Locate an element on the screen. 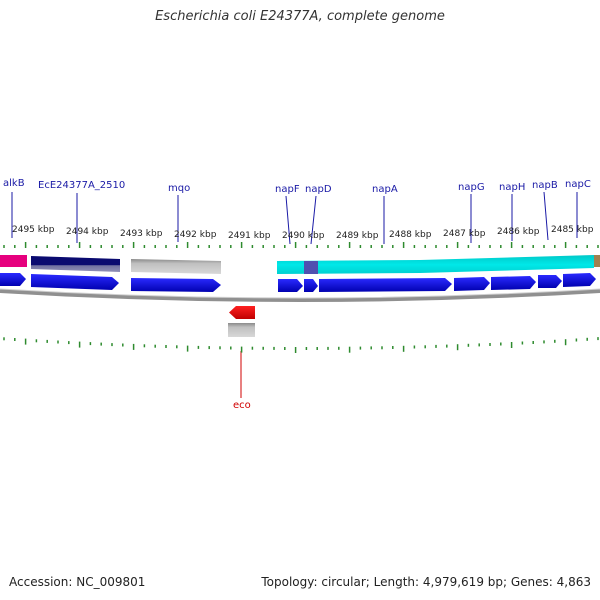 The height and width of the screenshot is (600, 600). scale-label: 2488 kbp is located at coordinates (410, 235).